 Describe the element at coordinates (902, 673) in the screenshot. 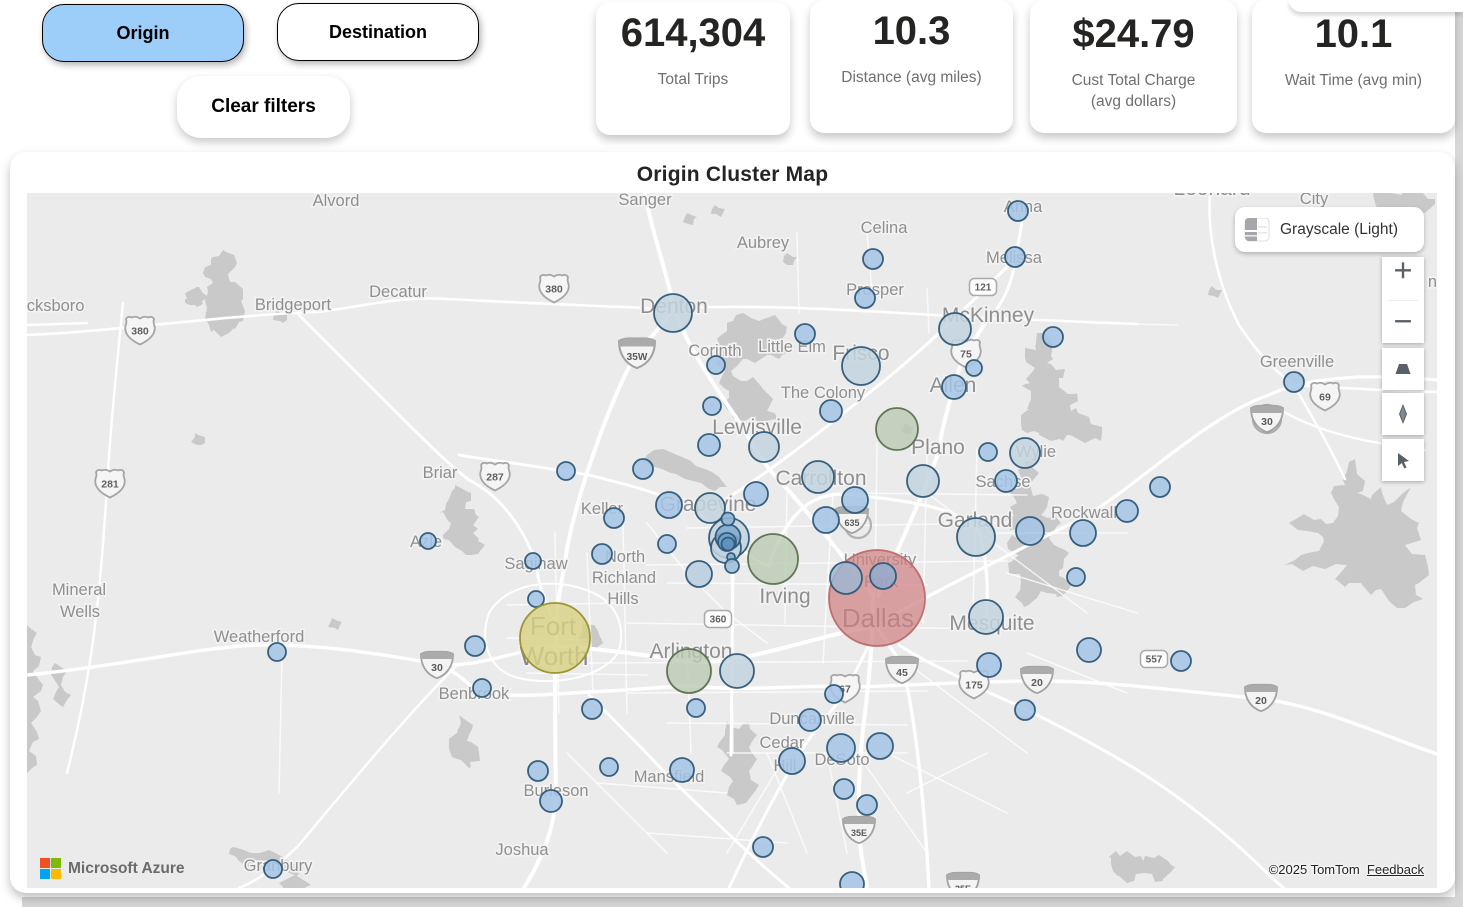

I see `svg-text: 45` at that location.